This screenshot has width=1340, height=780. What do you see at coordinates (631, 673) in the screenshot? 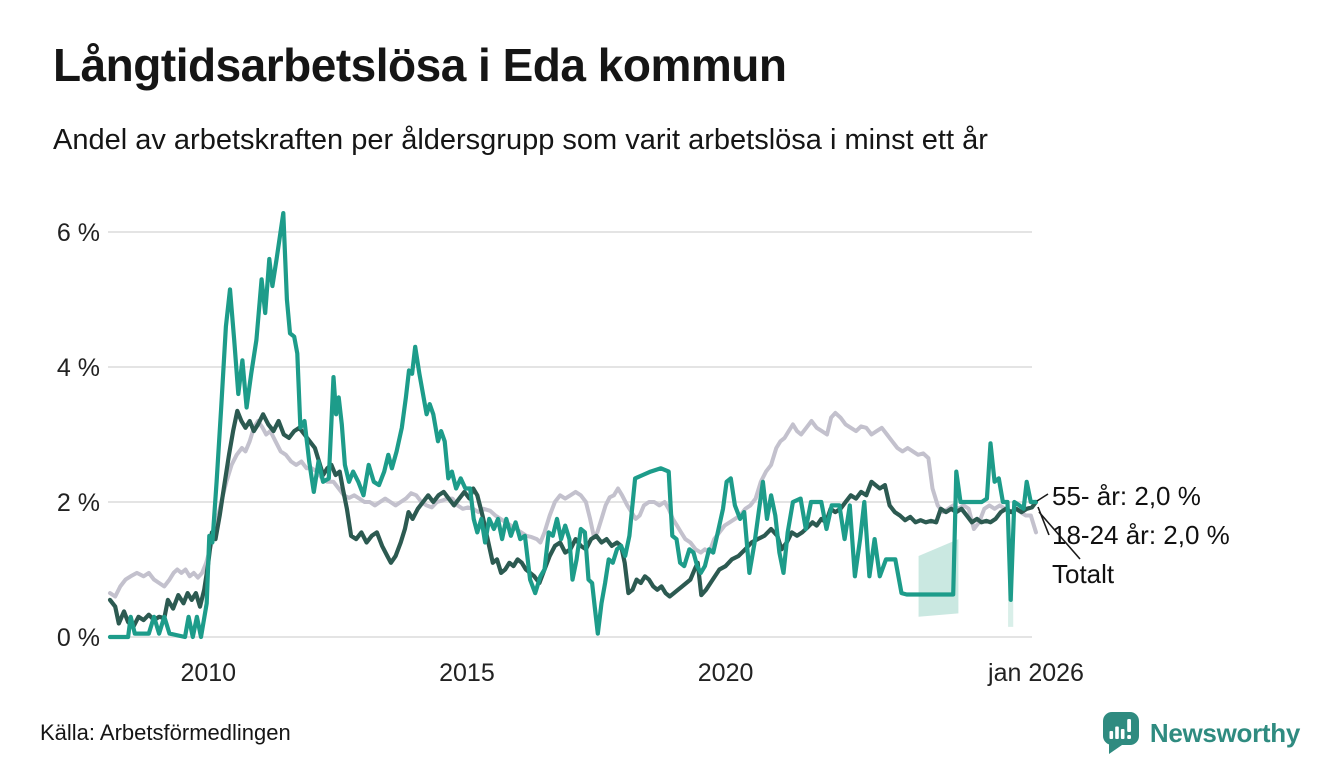
I see `x-axis-labels: 2010 2015 2020 jan 2026` at bounding box center [631, 673].